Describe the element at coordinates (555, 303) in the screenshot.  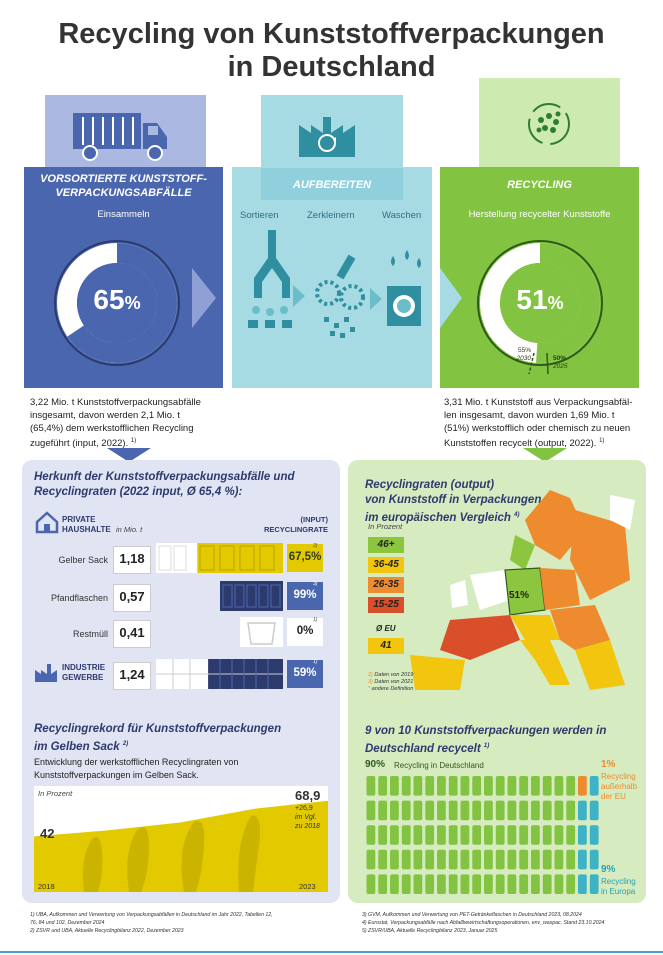
I see `recycling-percent-sign: %` at that location.